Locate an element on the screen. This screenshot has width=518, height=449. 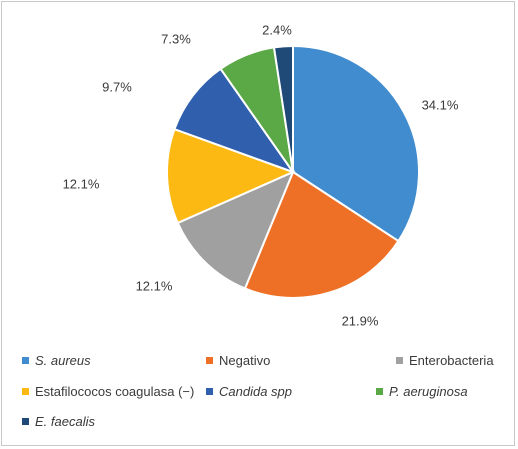
legend-item: Candida spp is located at coordinates (249, 391).